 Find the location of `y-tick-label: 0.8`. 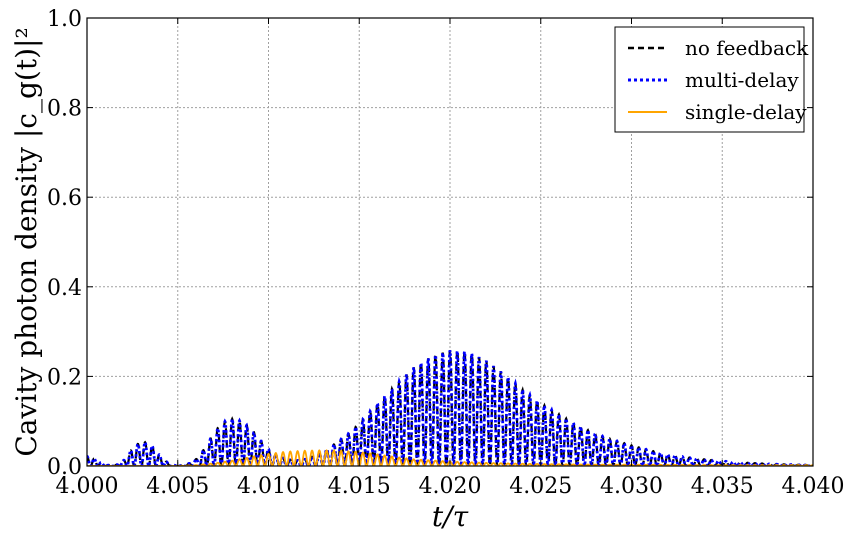

y-tick-label: 0.8 is located at coordinates (64, 109).